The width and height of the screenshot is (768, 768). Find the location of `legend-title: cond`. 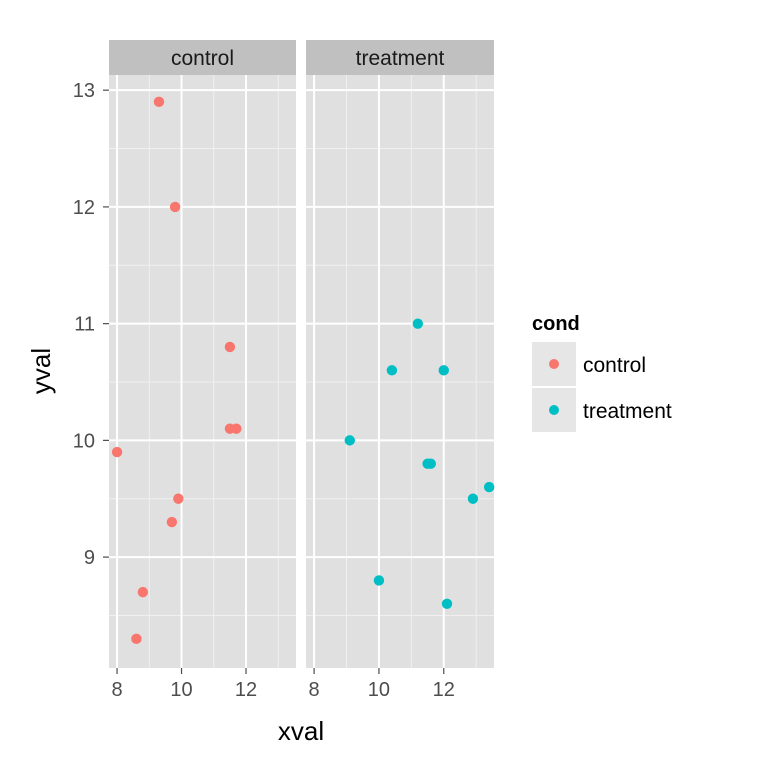

legend-title: cond is located at coordinates (556, 324).